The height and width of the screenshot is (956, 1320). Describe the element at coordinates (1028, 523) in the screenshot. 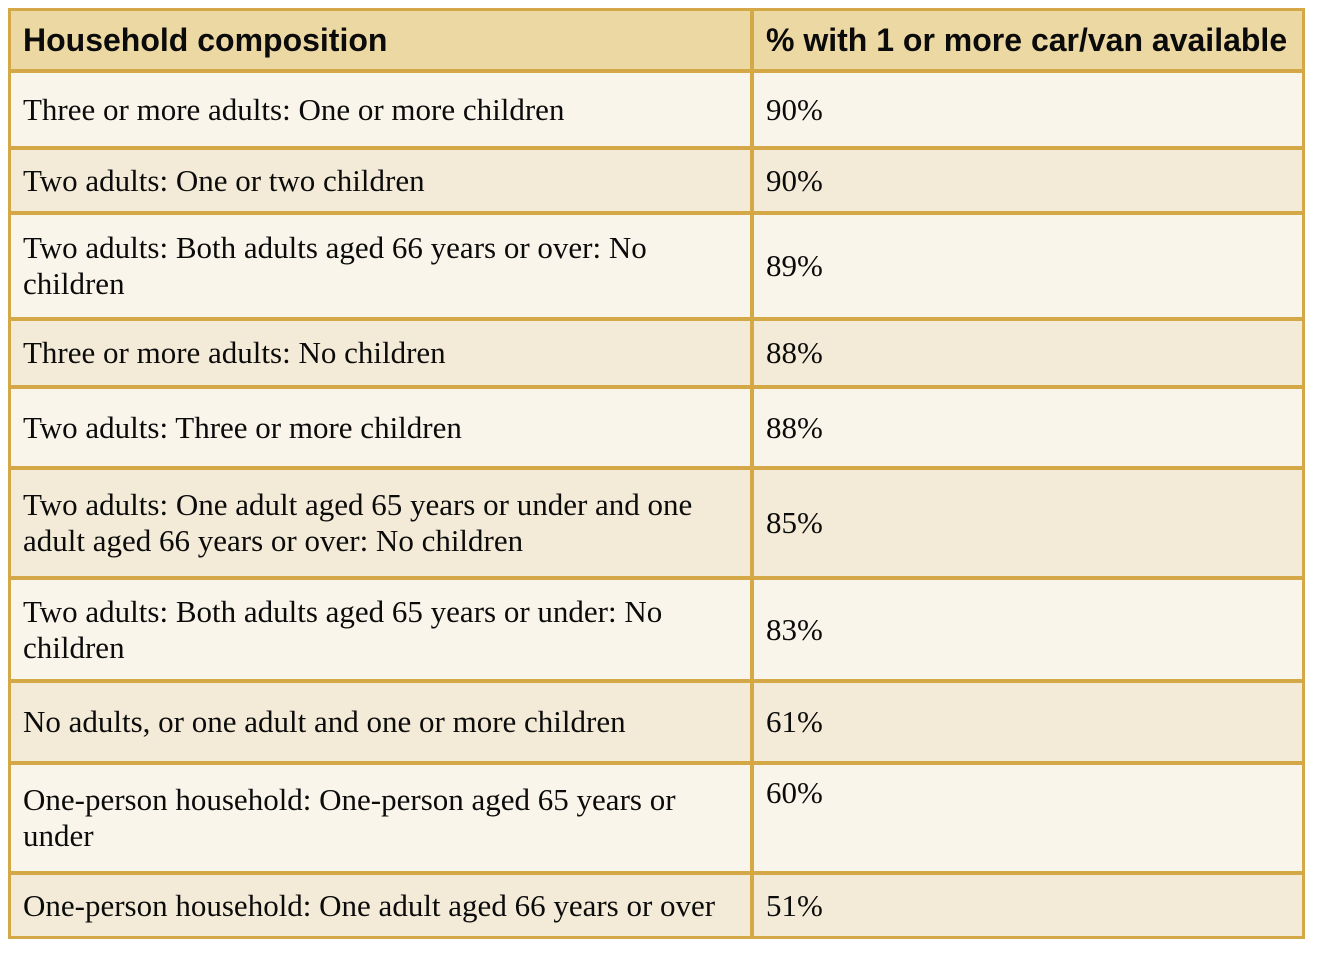

I see `percent-cell: 85%` at that location.